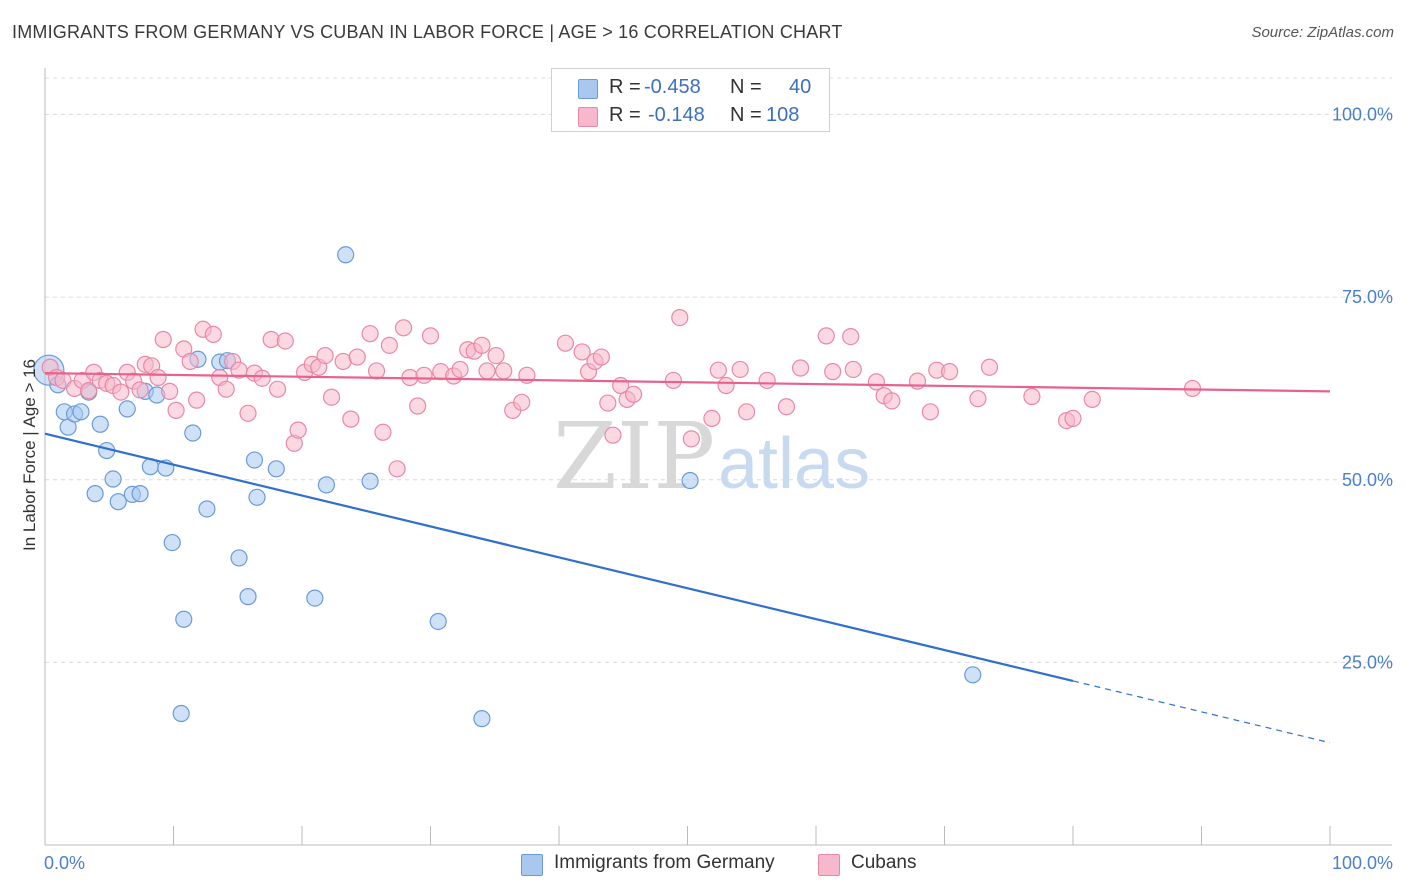 This screenshot has height=892, width=1406. I want to click on legend-n-value: 40, so click(800, 87).